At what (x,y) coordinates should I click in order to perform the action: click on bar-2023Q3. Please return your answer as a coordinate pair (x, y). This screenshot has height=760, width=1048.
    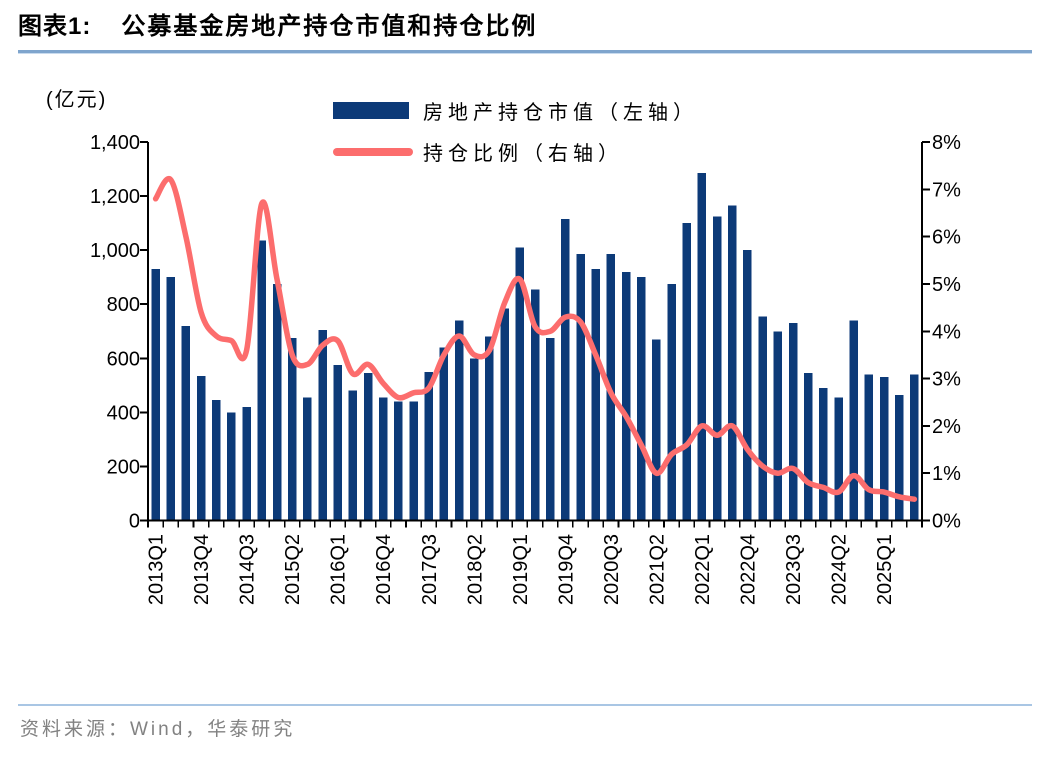
    Looking at the image, I should click on (793, 422).